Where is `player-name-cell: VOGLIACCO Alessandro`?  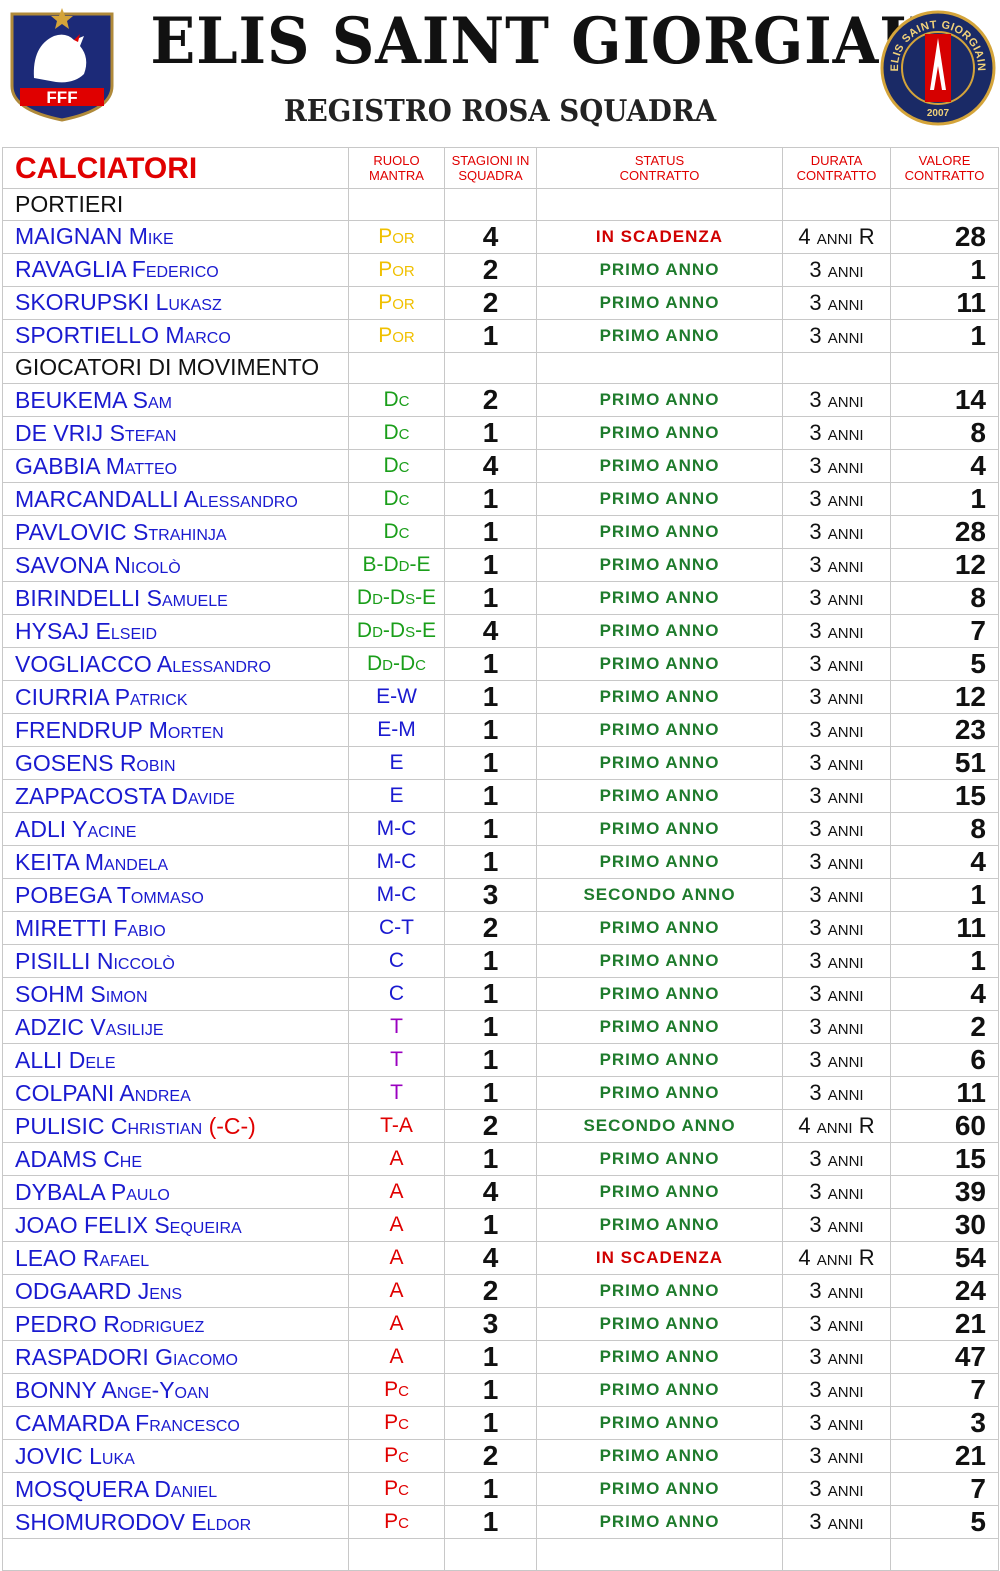 player-name-cell: VOGLIACCO Alessandro is located at coordinates (175, 664).